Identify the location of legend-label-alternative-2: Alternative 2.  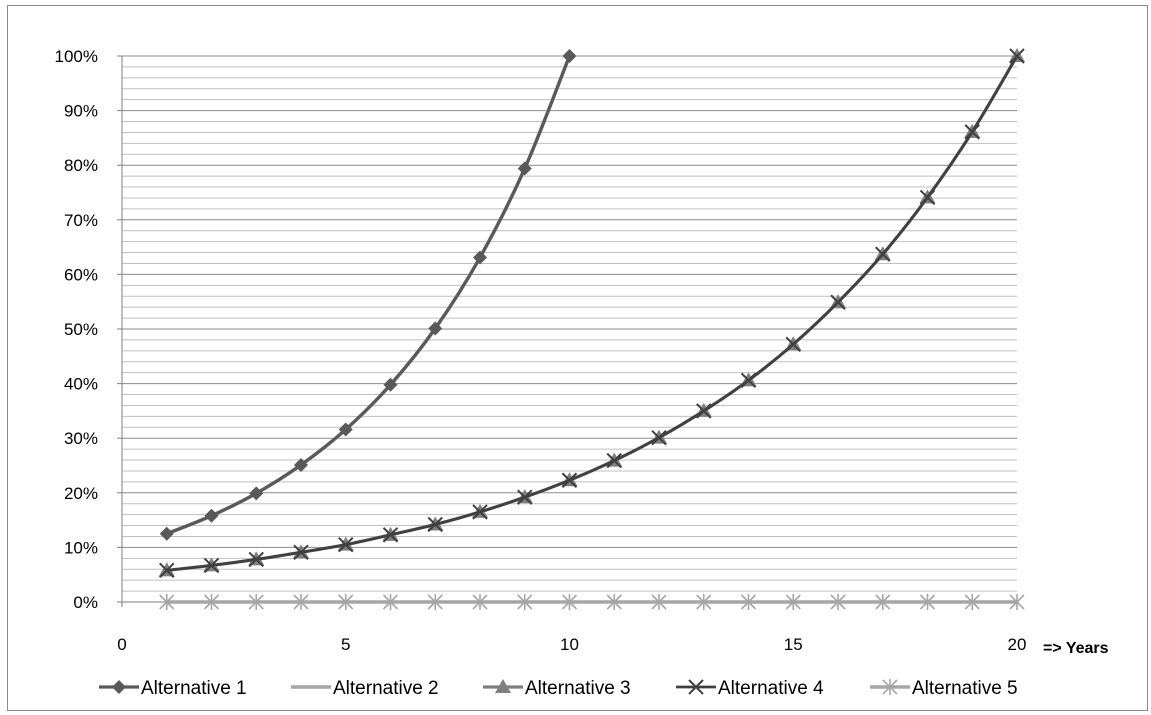
(386, 688).